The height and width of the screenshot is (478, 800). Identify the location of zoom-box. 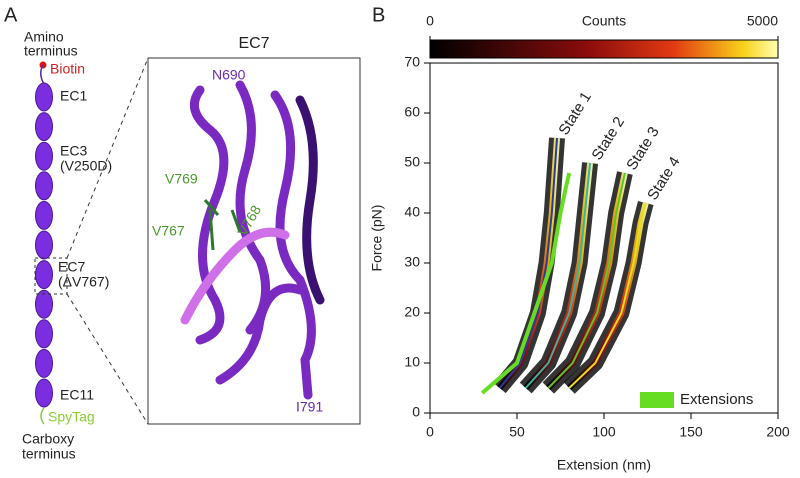
(51, 276).